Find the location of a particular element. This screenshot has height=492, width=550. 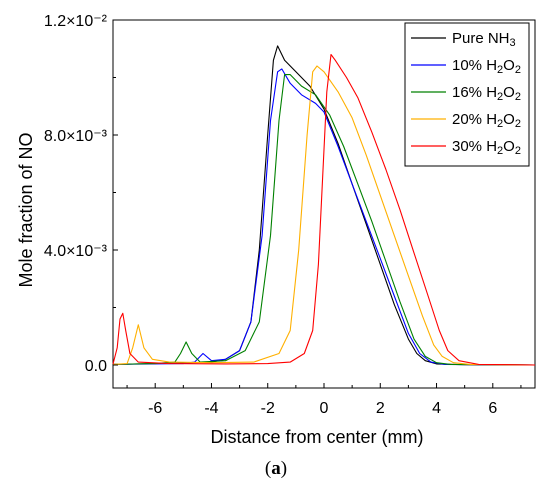

x-tick-label: -4 is located at coordinates (211, 408).